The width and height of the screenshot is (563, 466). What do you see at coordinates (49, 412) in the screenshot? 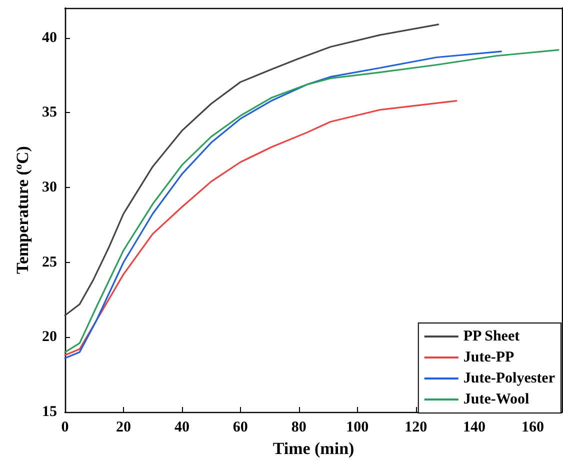
I see `y-tick-label: 15` at bounding box center [49, 412].